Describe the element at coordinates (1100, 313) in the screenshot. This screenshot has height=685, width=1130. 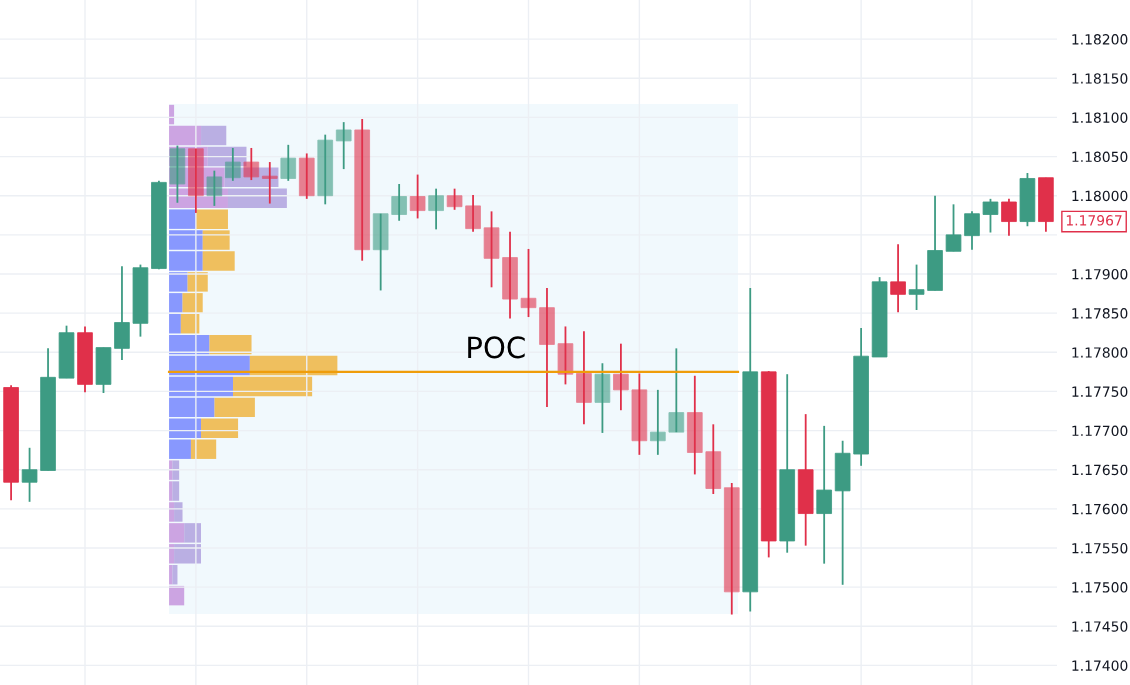
I see `y-tick-label: 1.17850` at that location.